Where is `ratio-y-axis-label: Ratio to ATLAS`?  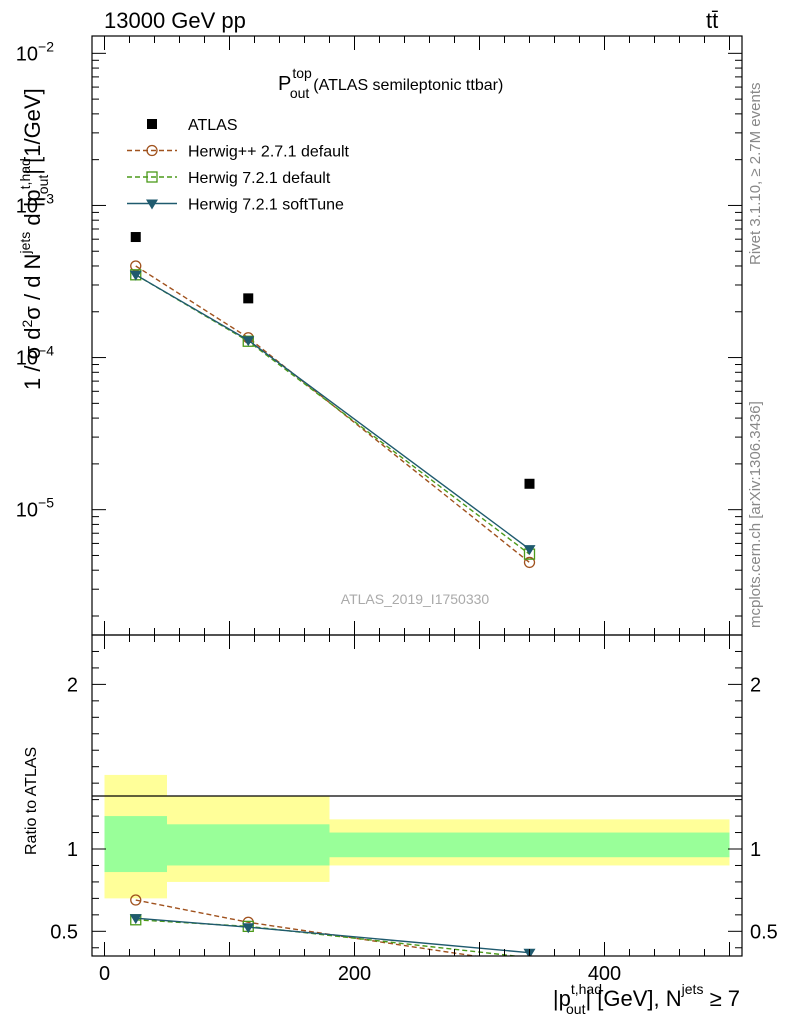
ratio-y-axis-label: Ratio to ATLAS is located at coordinates (31, 801).